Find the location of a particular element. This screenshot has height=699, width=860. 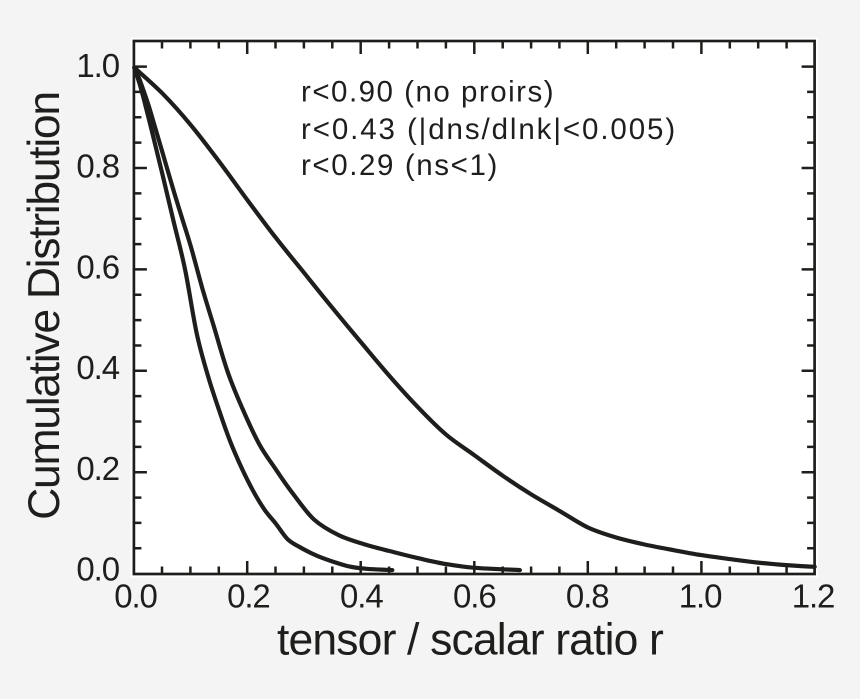

svg-text: tensor / scalar ratio r is located at coordinates (470, 640).